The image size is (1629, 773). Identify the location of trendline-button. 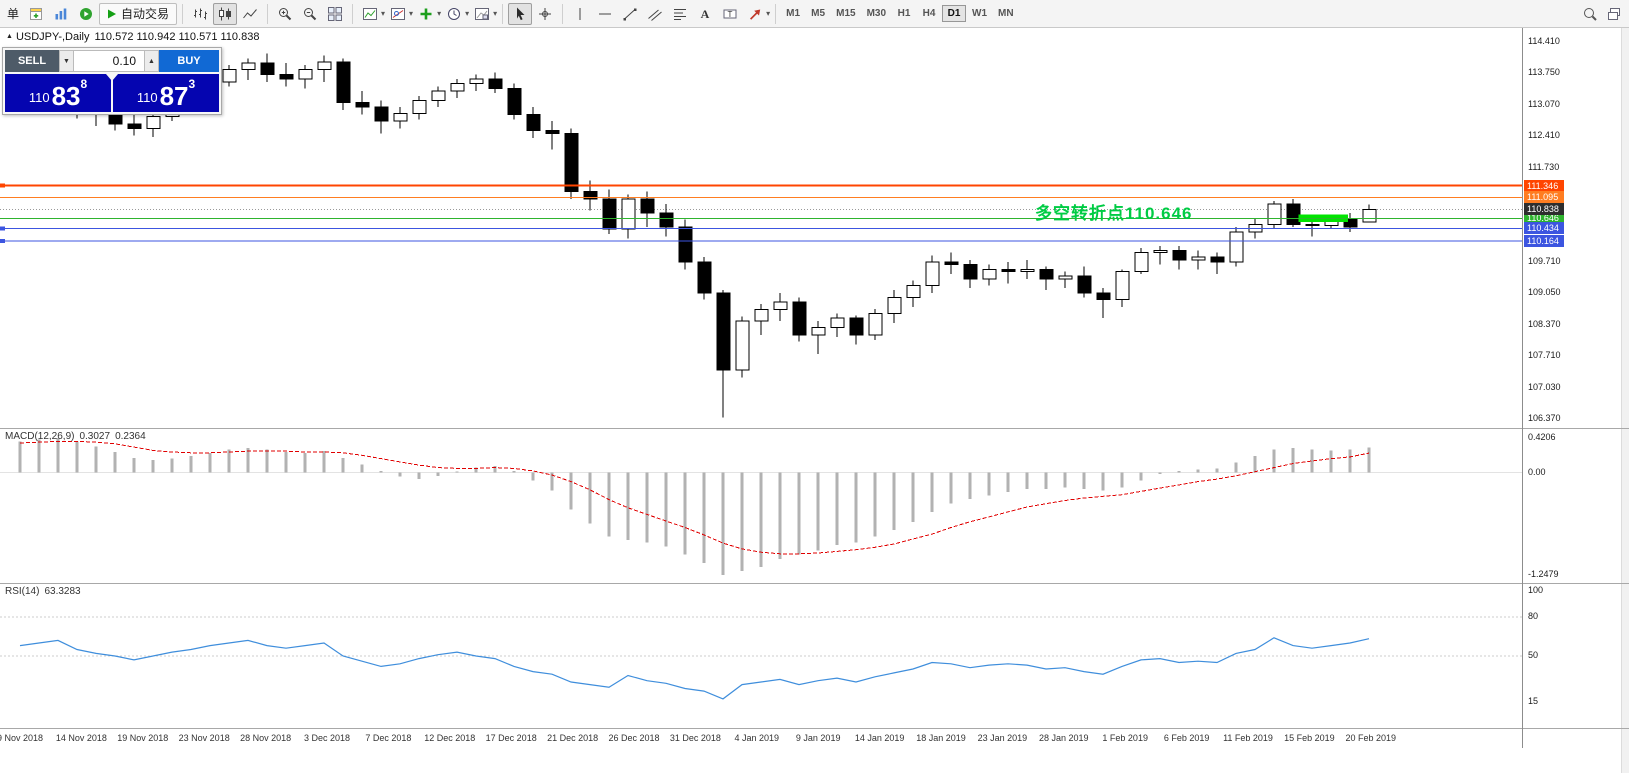
(630, 14).